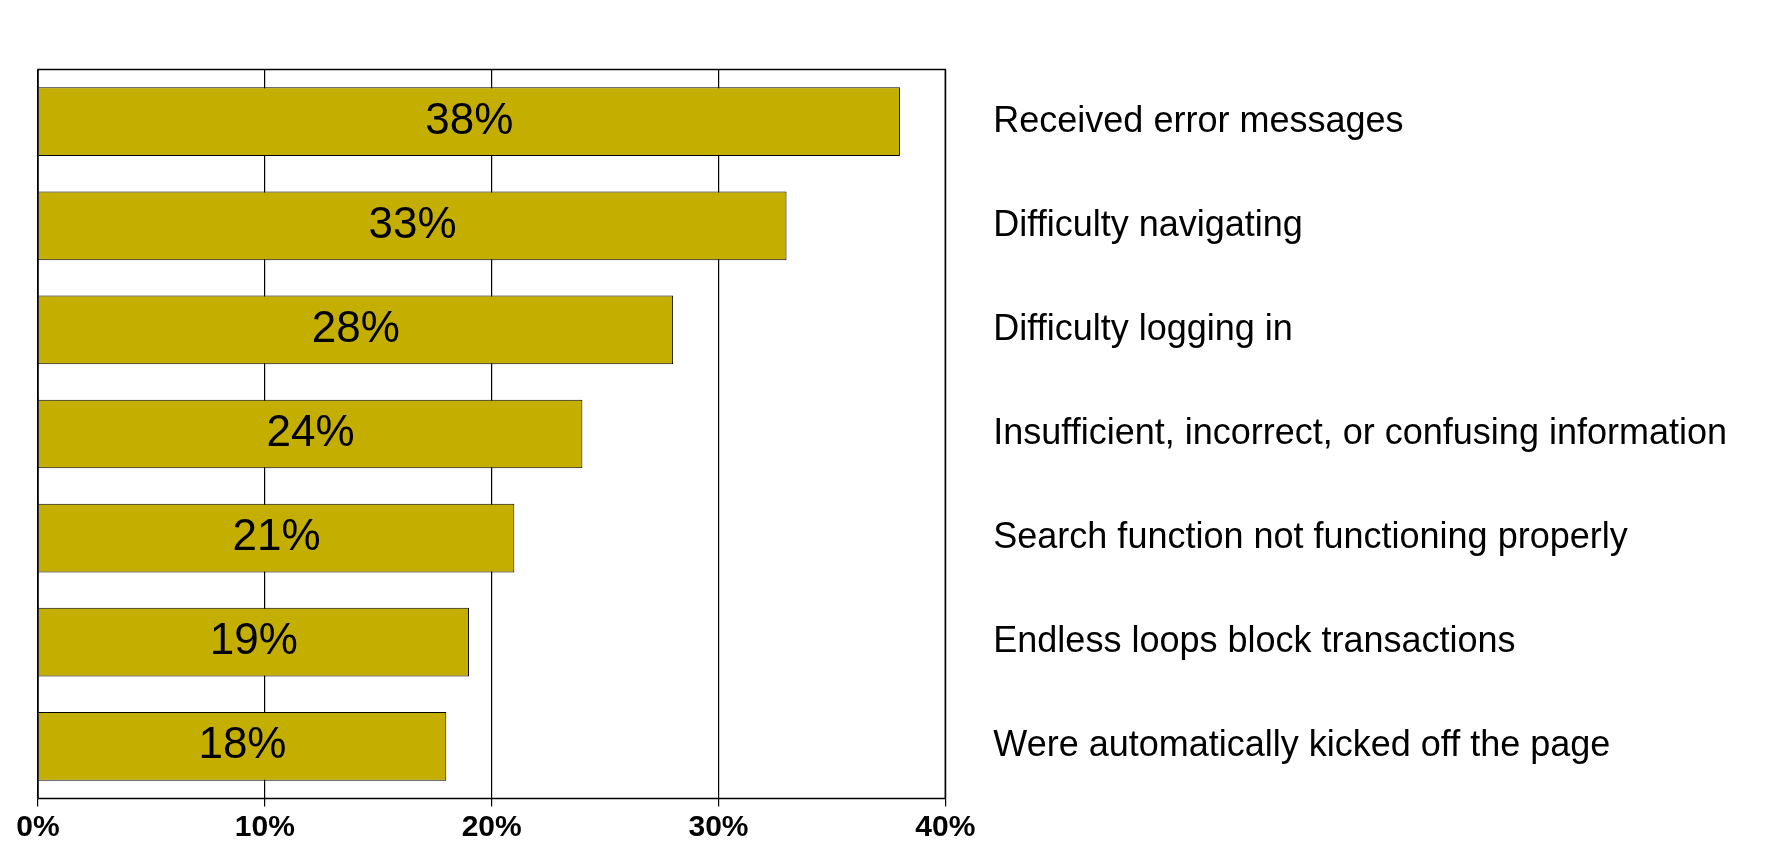 The height and width of the screenshot is (868, 1785). What do you see at coordinates (945, 825) in the screenshot?
I see `x-tick-label: 40%` at bounding box center [945, 825].